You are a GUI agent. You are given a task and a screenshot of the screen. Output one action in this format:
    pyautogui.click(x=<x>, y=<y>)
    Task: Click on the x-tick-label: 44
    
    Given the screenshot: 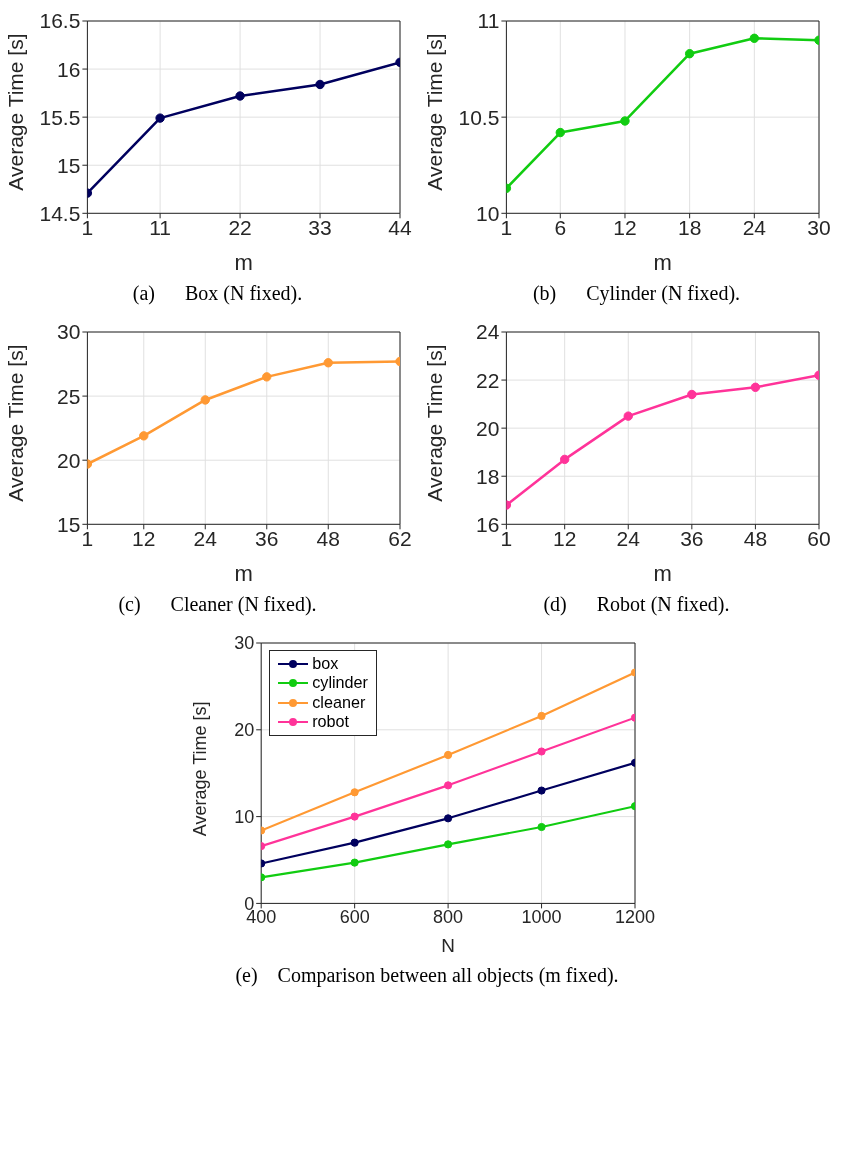 What is the action you would take?
    pyautogui.click(x=400, y=228)
    